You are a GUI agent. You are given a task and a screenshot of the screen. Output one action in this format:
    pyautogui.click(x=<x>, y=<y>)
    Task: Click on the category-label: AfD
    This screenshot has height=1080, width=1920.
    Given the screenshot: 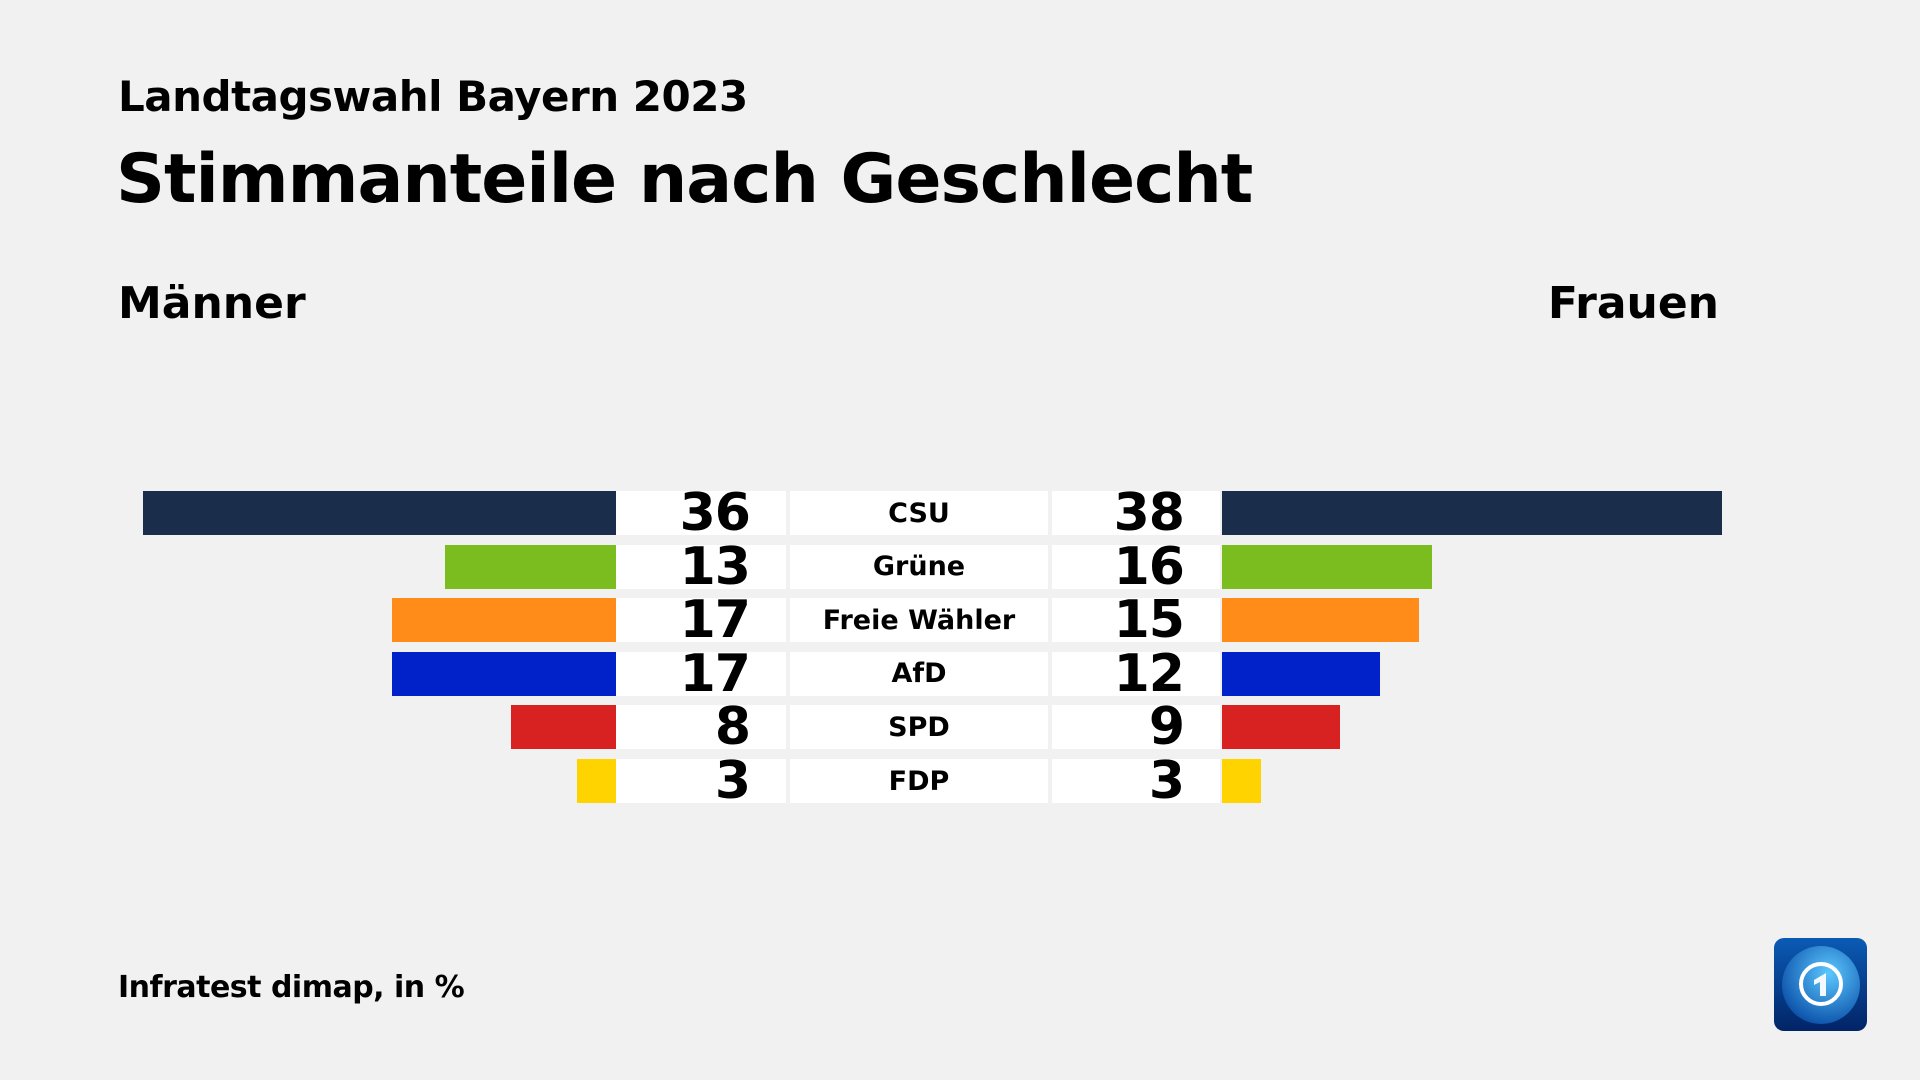 What is the action you would take?
    pyautogui.click(x=919, y=673)
    